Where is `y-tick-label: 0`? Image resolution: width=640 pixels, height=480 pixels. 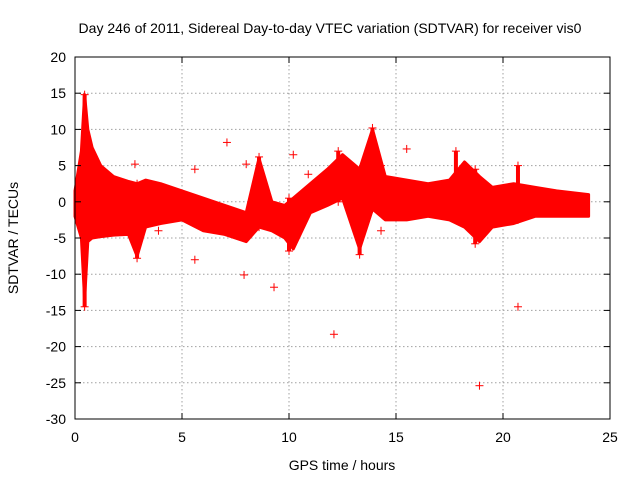 y-tick-label: 0 is located at coordinates (62, 202).